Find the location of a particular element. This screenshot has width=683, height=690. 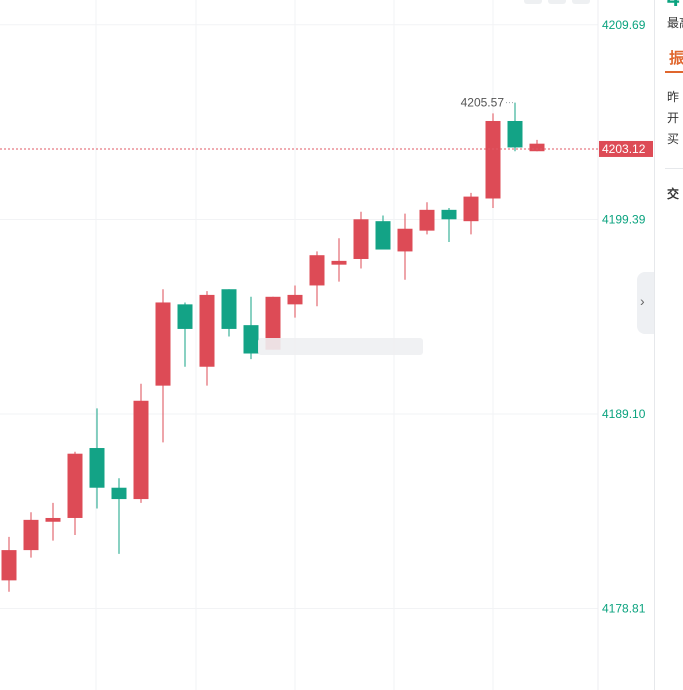

chevron-right-icon: › is located at coordinates (642, 301).